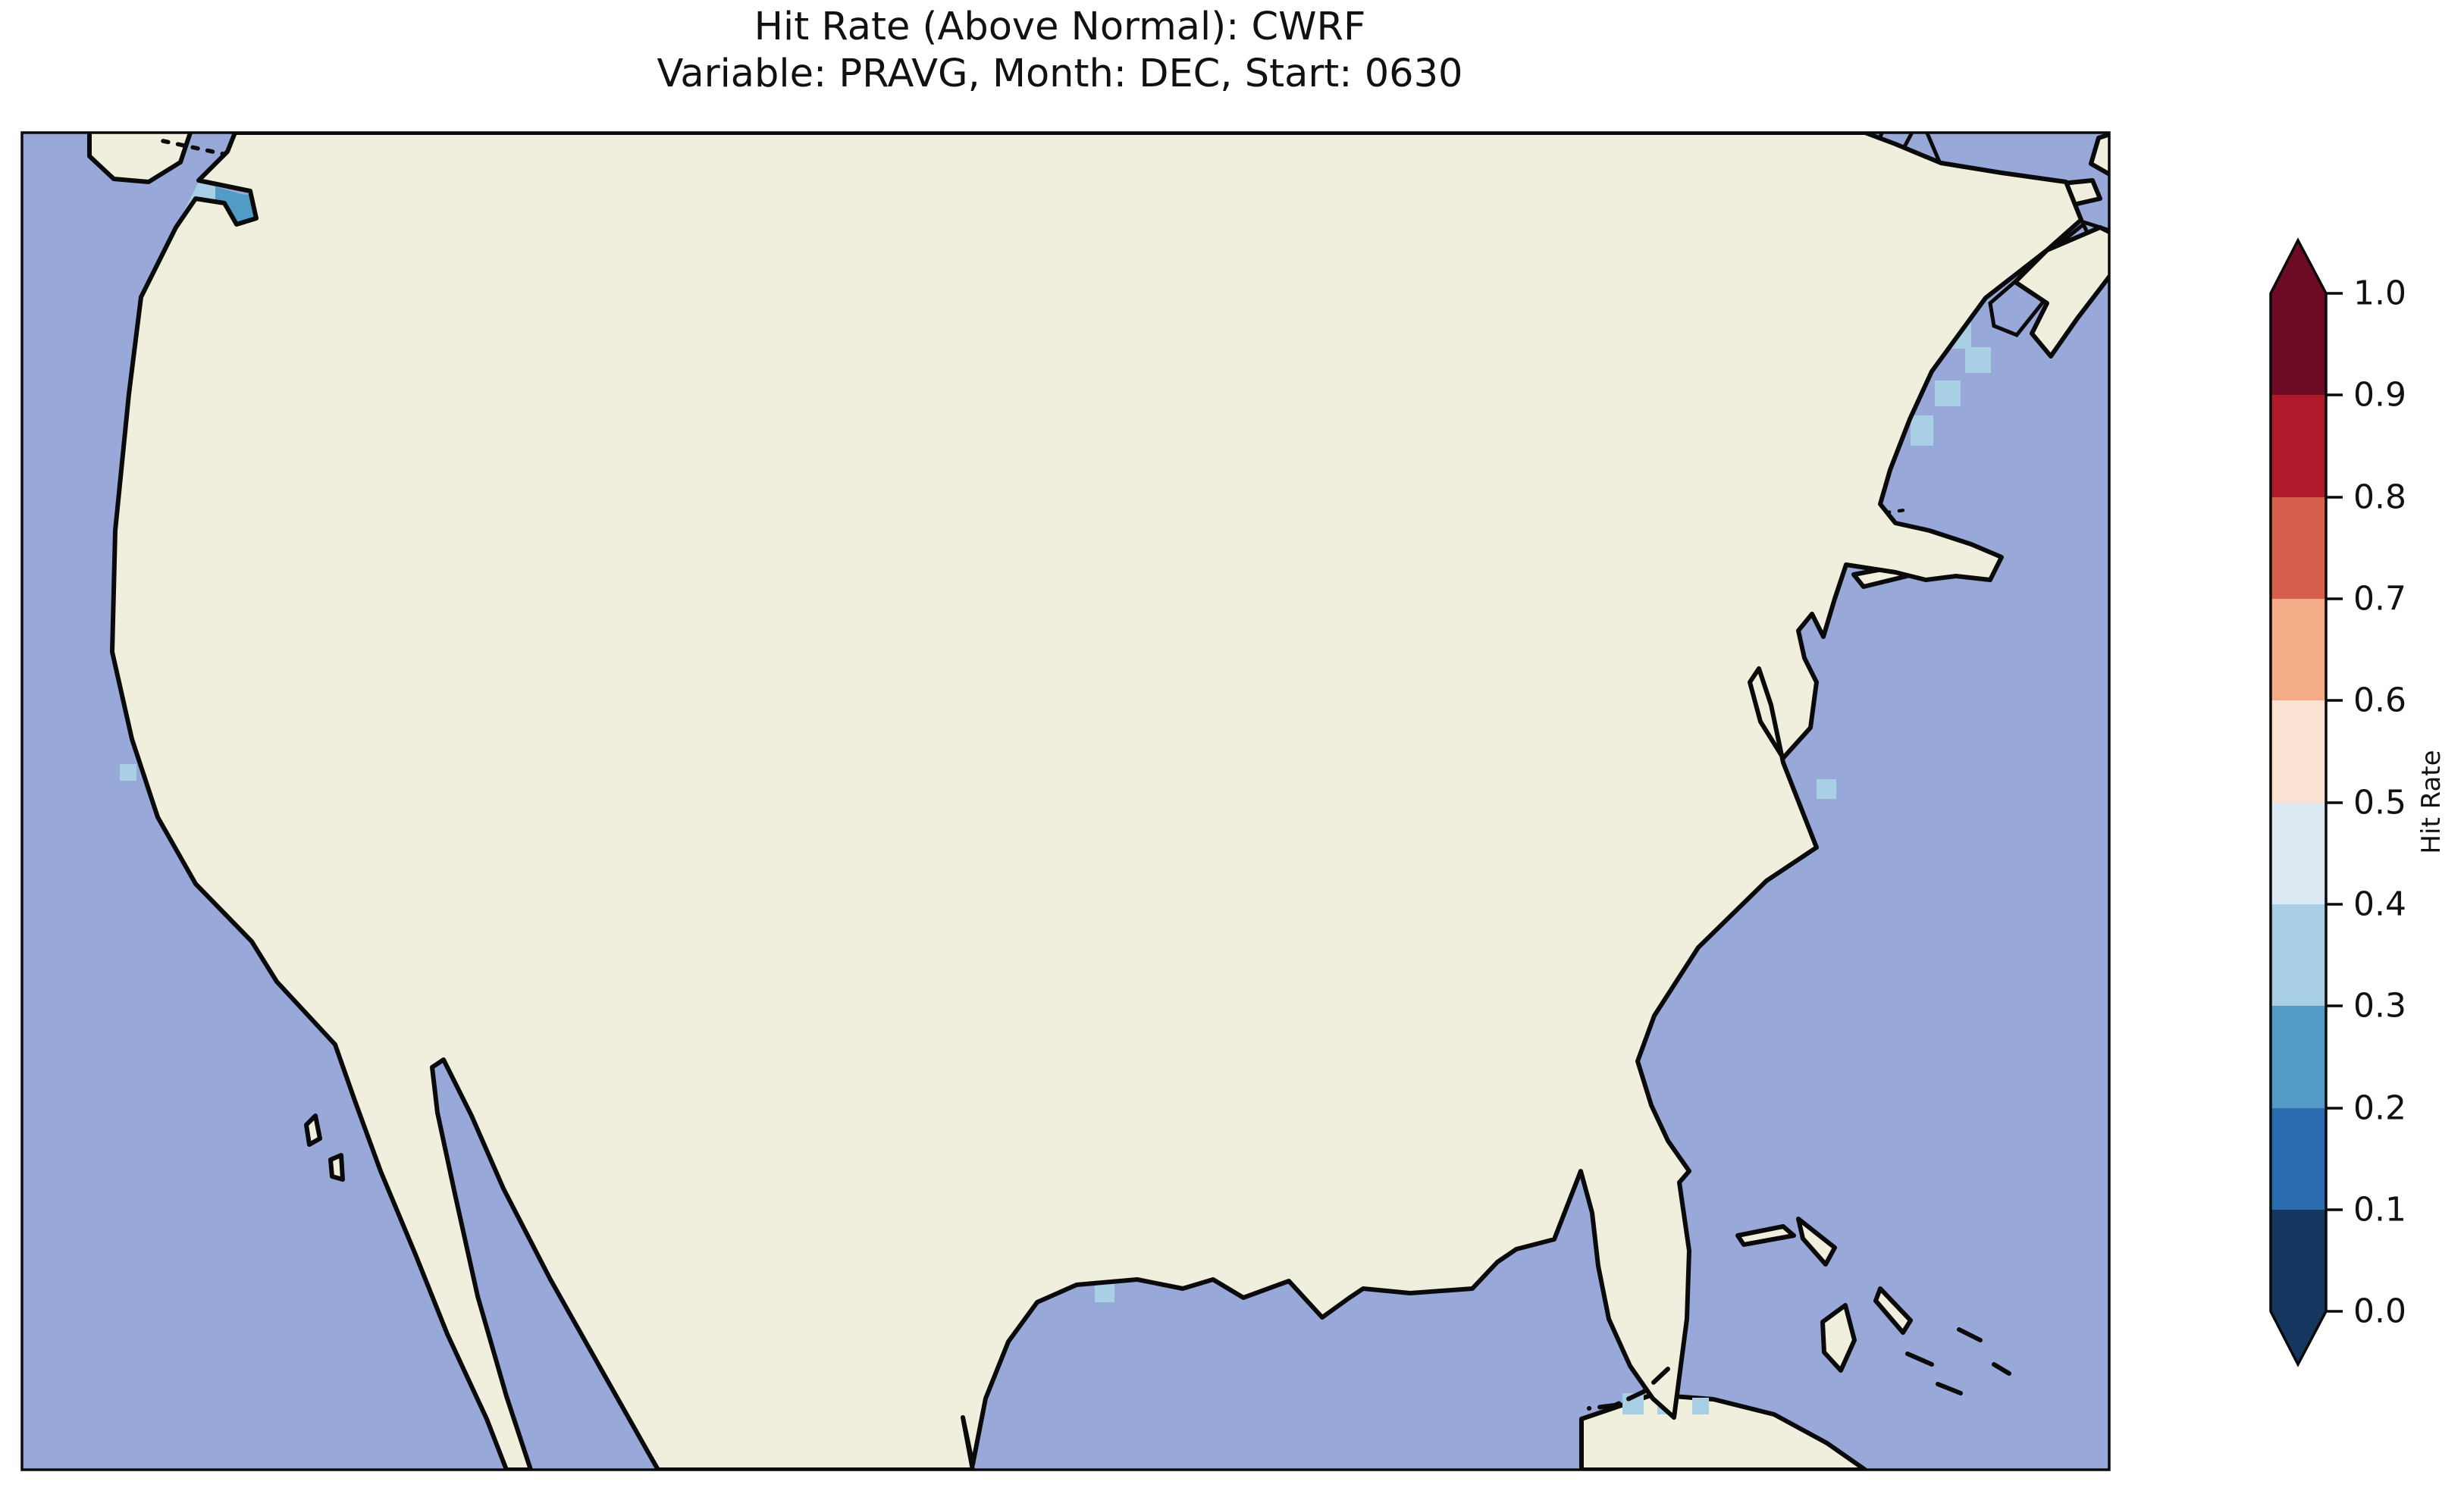 This screenshot has height=1494, width=2464. What do you see at coordinates (2380, 1311) in the screenshot?
I see `tick-0.0: 0.0` at bounding box center [2380, 1311].